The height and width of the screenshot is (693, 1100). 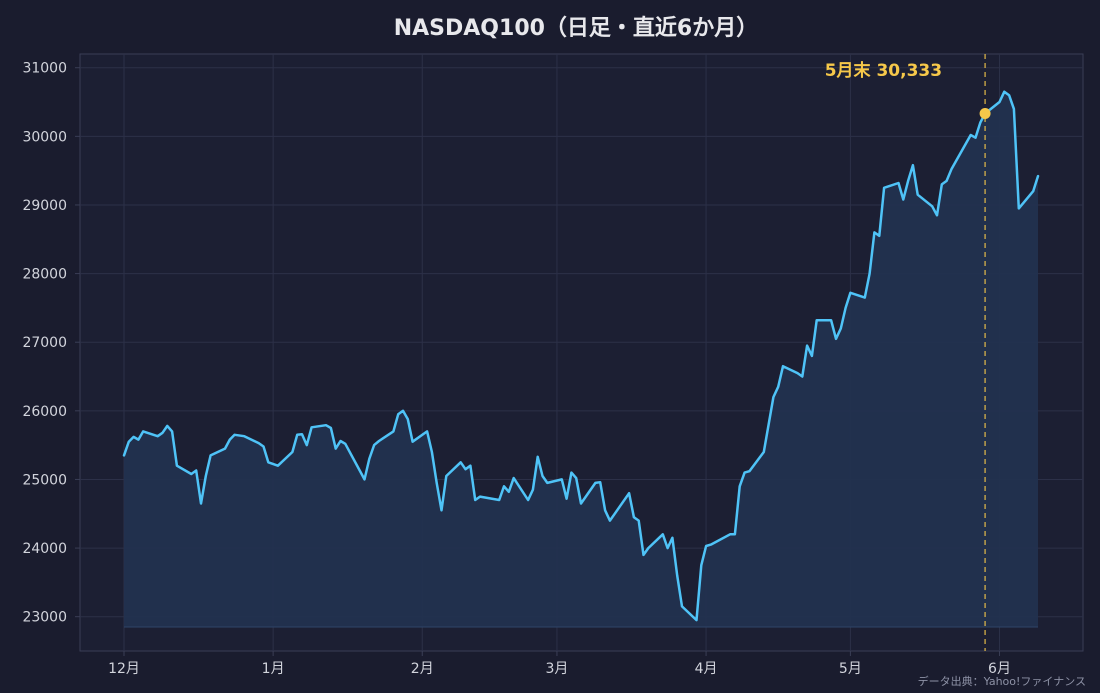 I want to click on y-tick-label: 23000, so click(x=44, y=618).